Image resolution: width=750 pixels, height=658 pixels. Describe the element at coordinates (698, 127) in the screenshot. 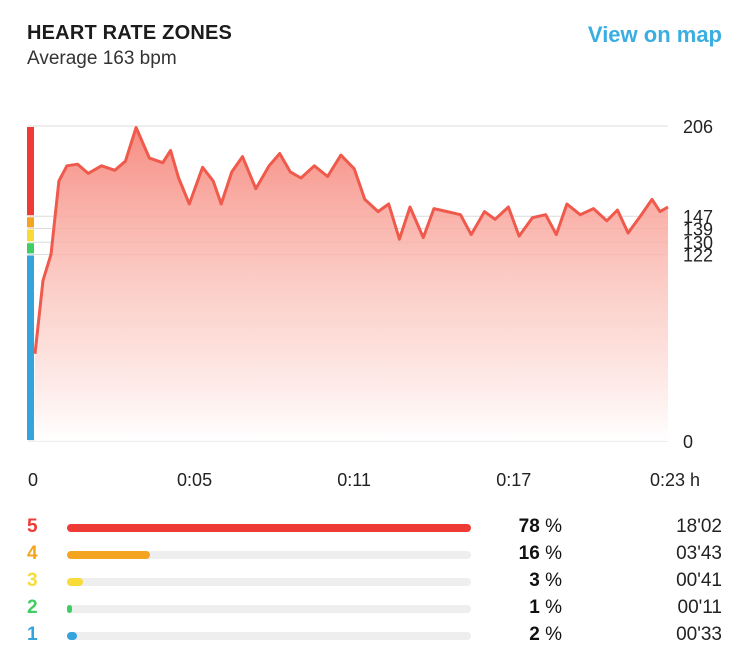

I see `y-tick-label: 206` at that location.